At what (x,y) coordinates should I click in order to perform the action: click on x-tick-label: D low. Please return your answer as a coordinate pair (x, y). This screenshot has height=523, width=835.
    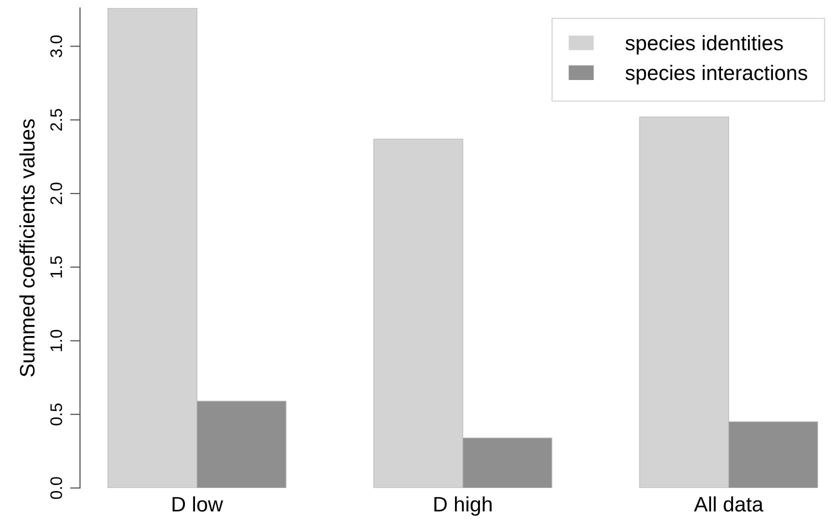
    Looking at the image, I should click on (198, 504).